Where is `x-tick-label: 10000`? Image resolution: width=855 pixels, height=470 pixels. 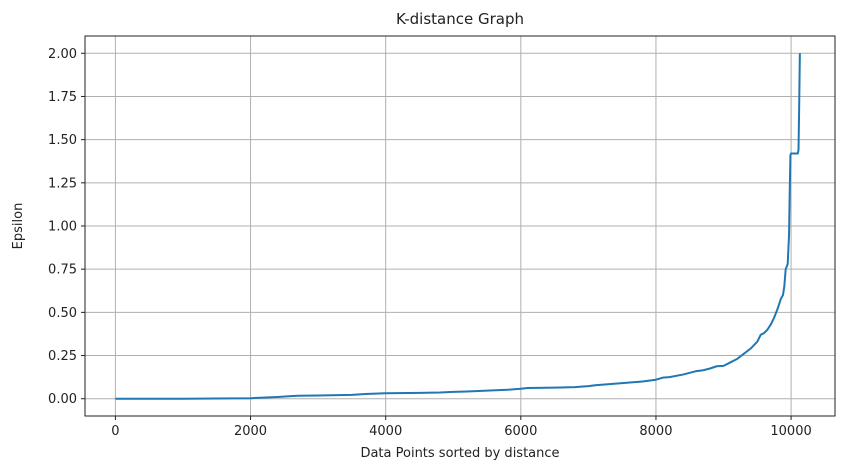 x-tick-label: 10000 is located at coordinates (790, 431).